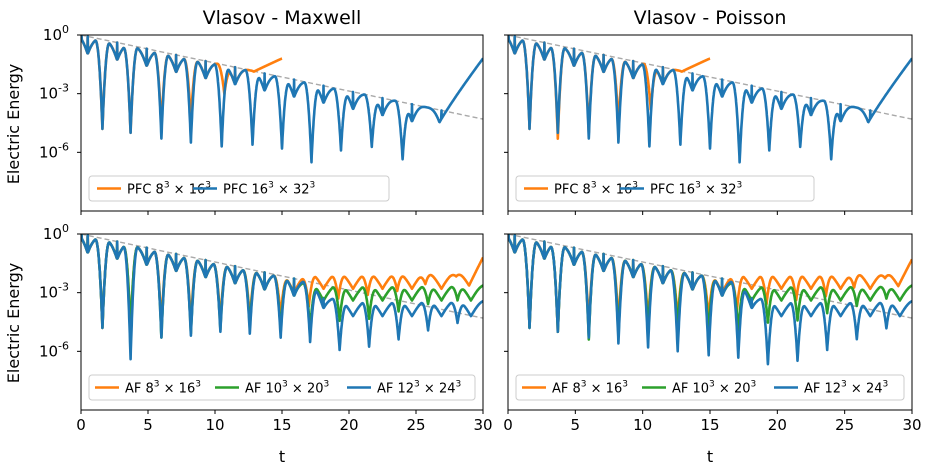 This screenshot has height=466, width=936. What do you see at coordinates (13, 124) in the screenshot?
I see `ylabel-top: Electric Energy` at bounding box center [13, 124].